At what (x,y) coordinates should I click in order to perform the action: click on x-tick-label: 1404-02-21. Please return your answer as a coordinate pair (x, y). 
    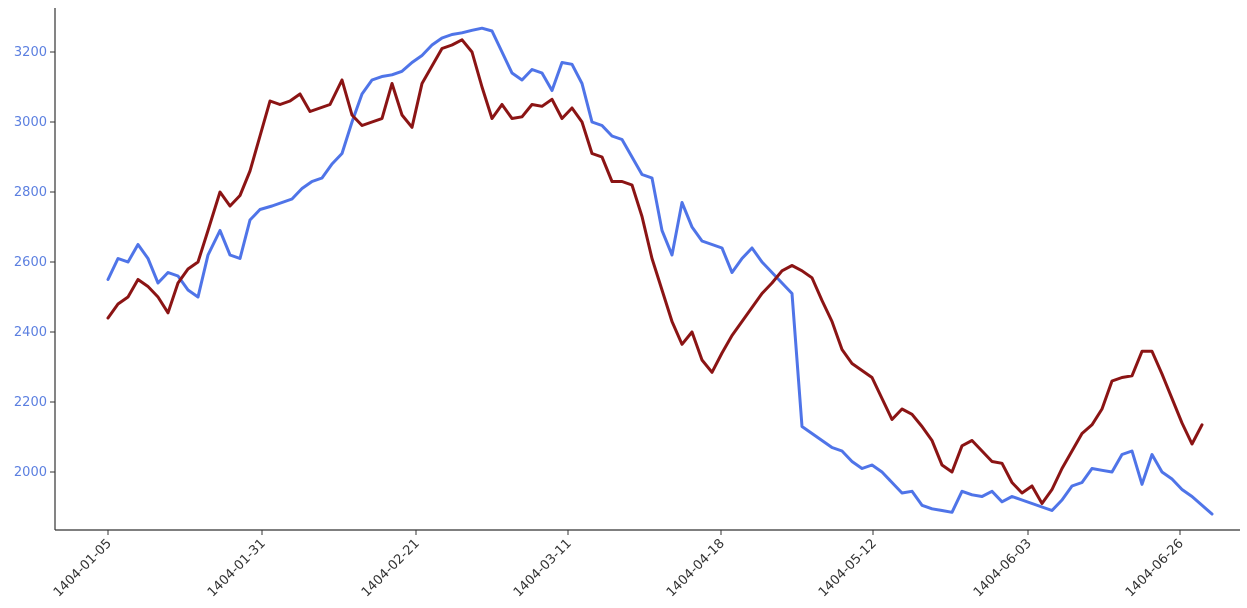
    Looking at the image, I should click on (391, 568).